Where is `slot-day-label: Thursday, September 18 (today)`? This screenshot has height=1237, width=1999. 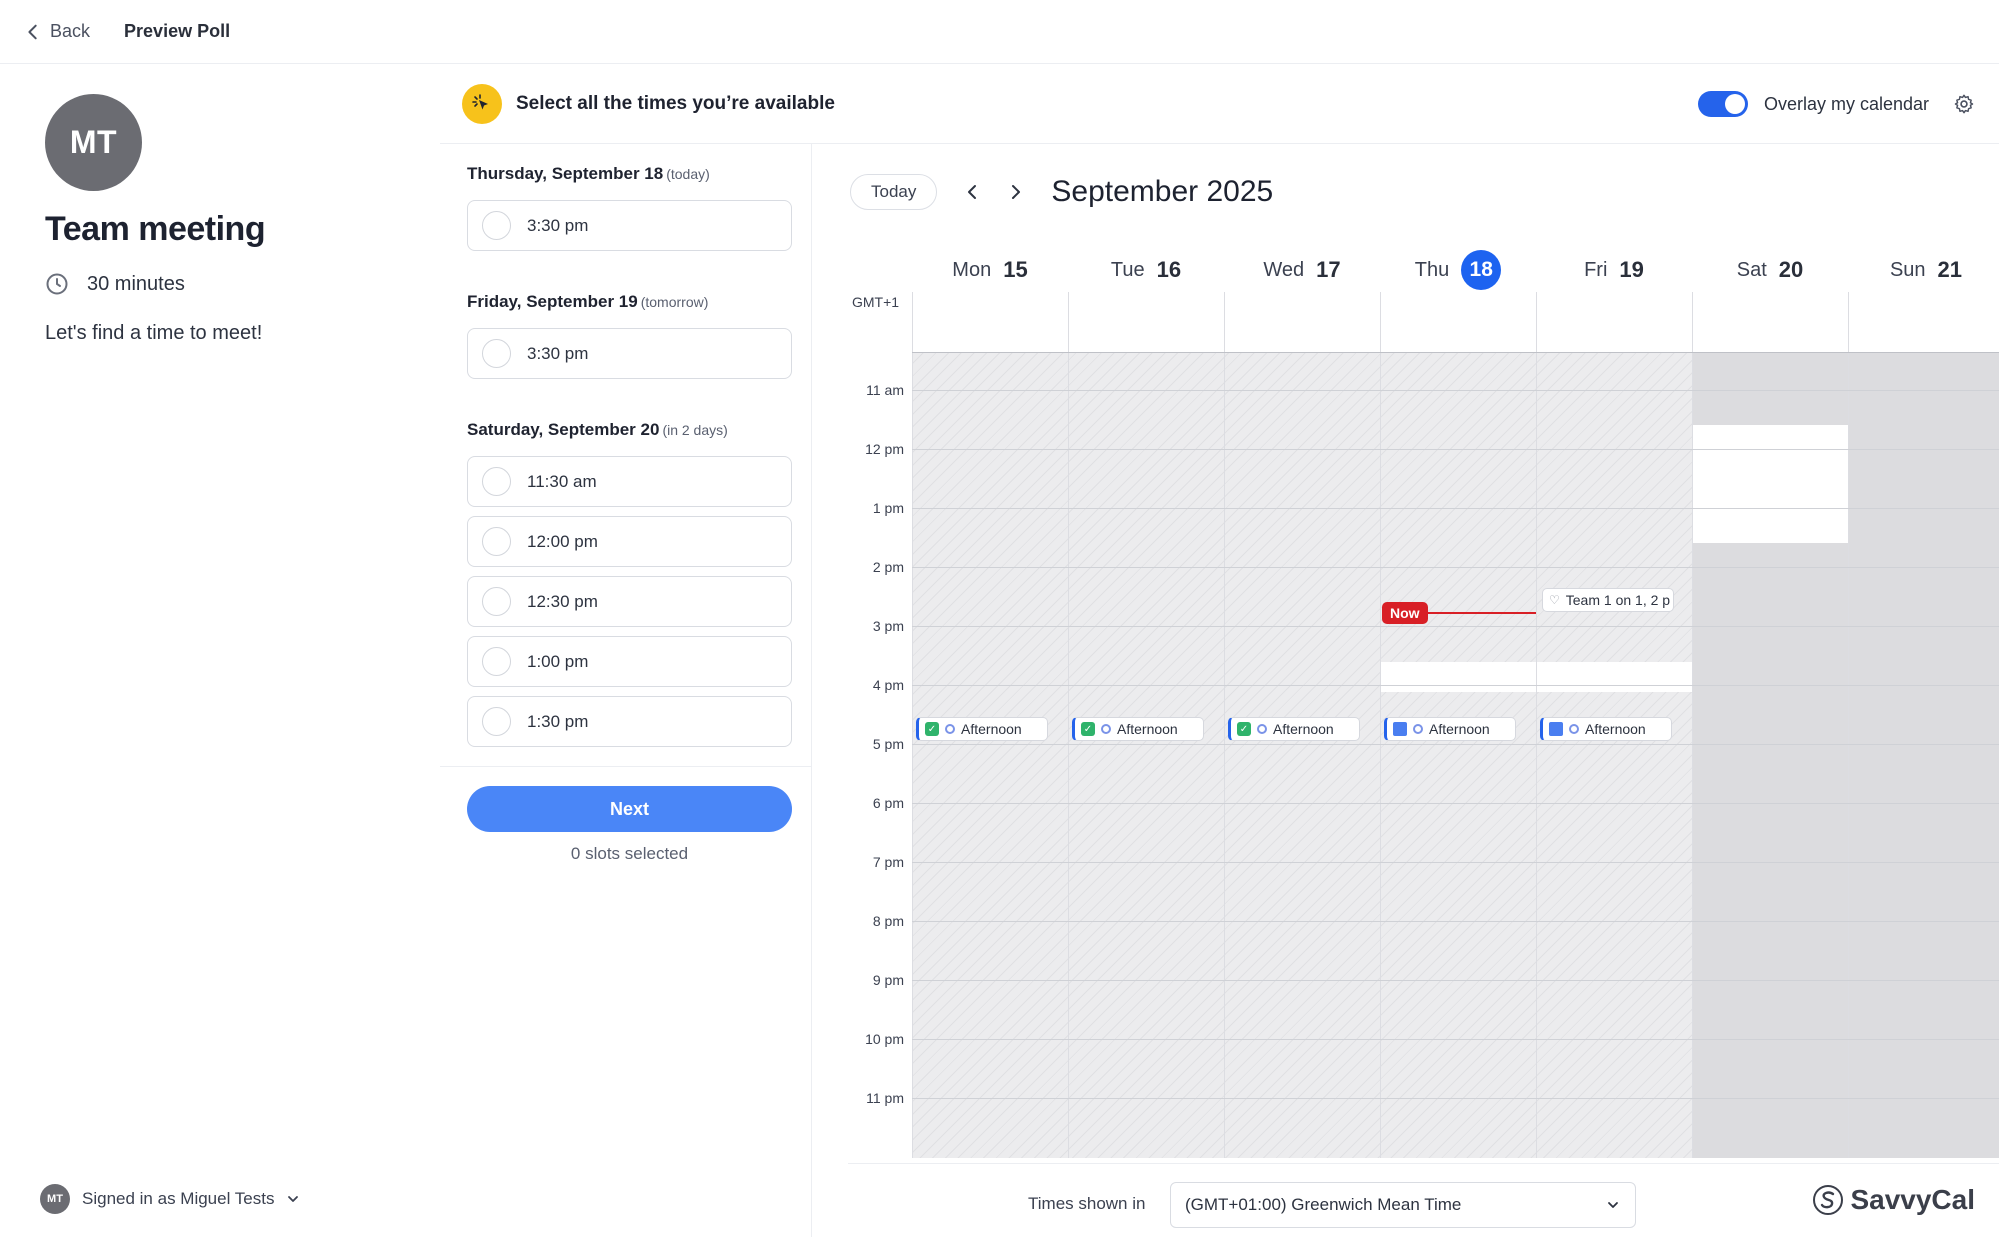
slot-day-label: Thursday, September 18 (today) is located at coordinates (588, 173).